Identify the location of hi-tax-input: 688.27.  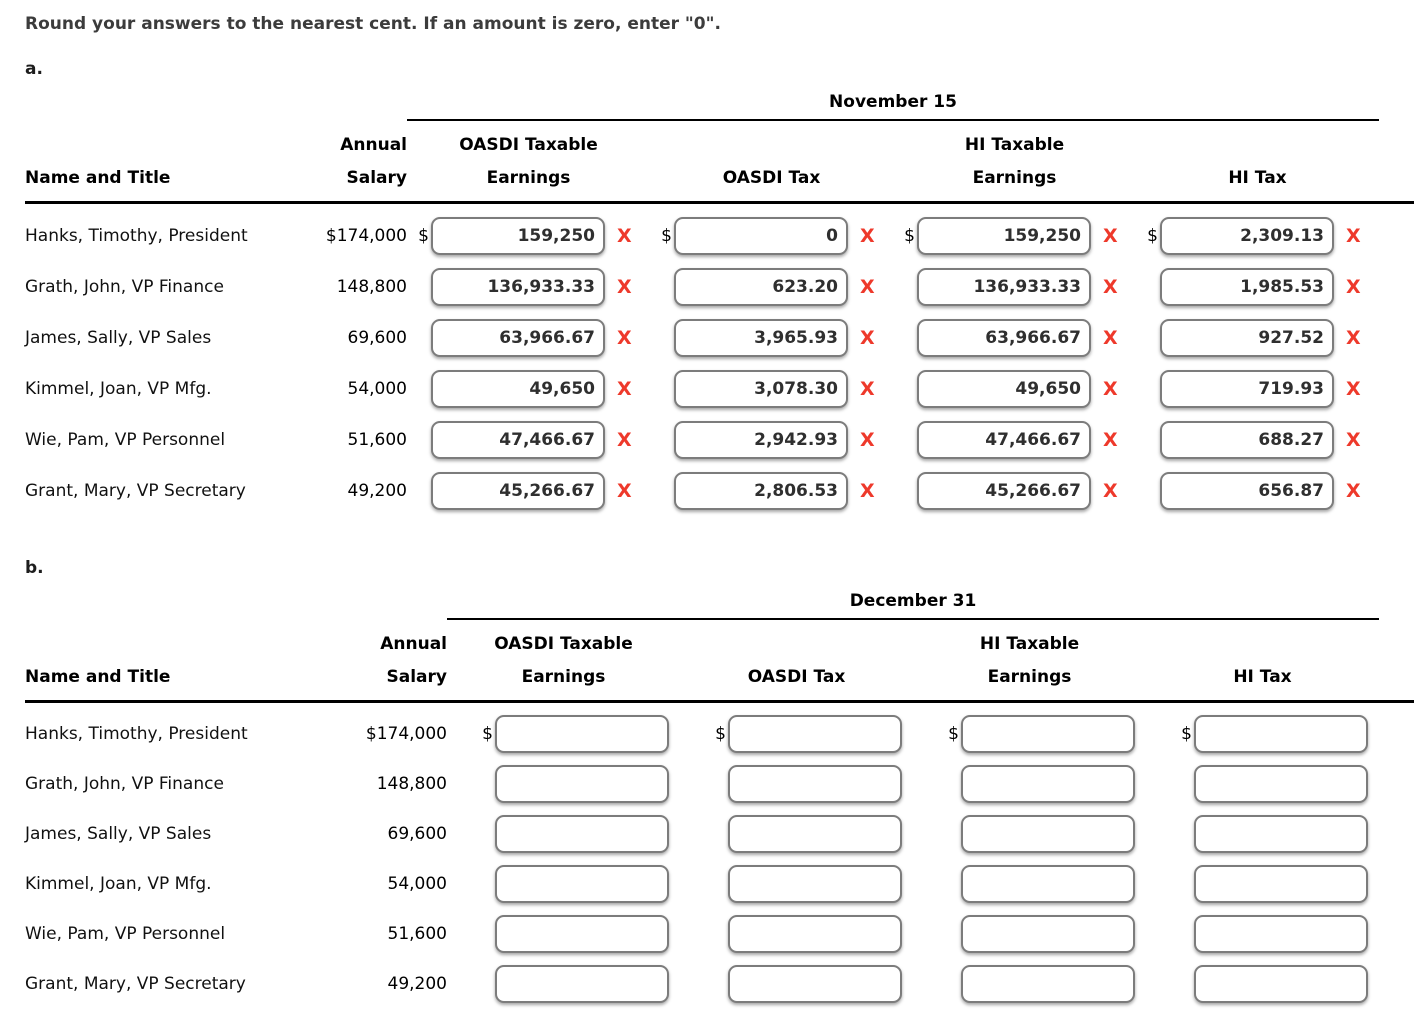
(1247, 439).